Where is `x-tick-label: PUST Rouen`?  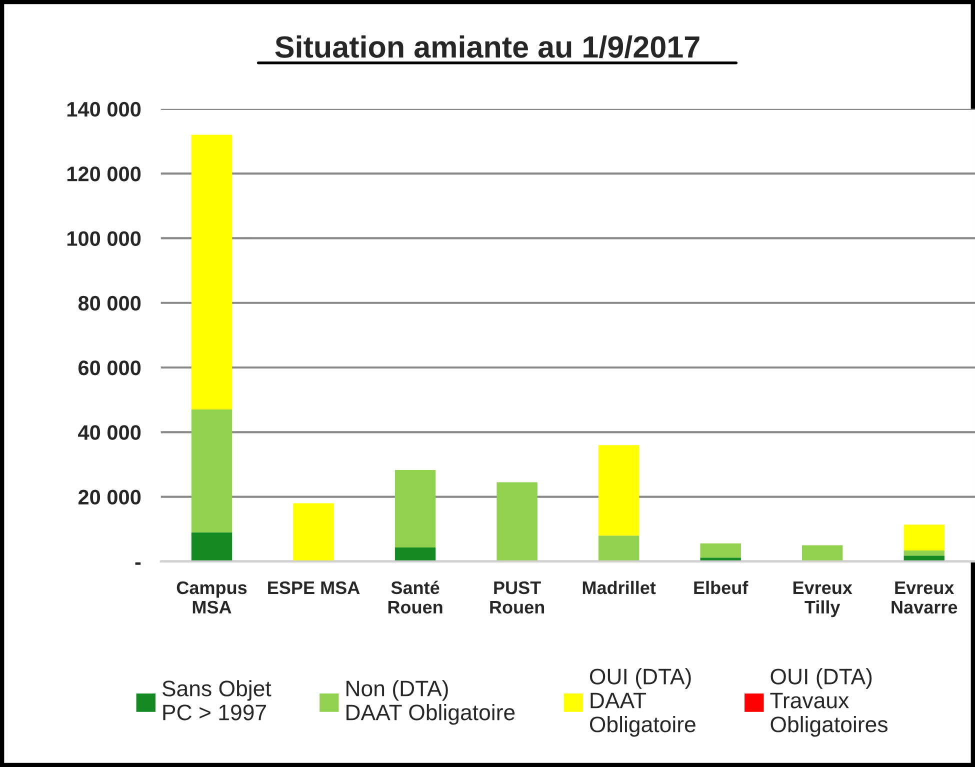 x-tick-label: PUST Rouen is located at coordinates (517, 597).